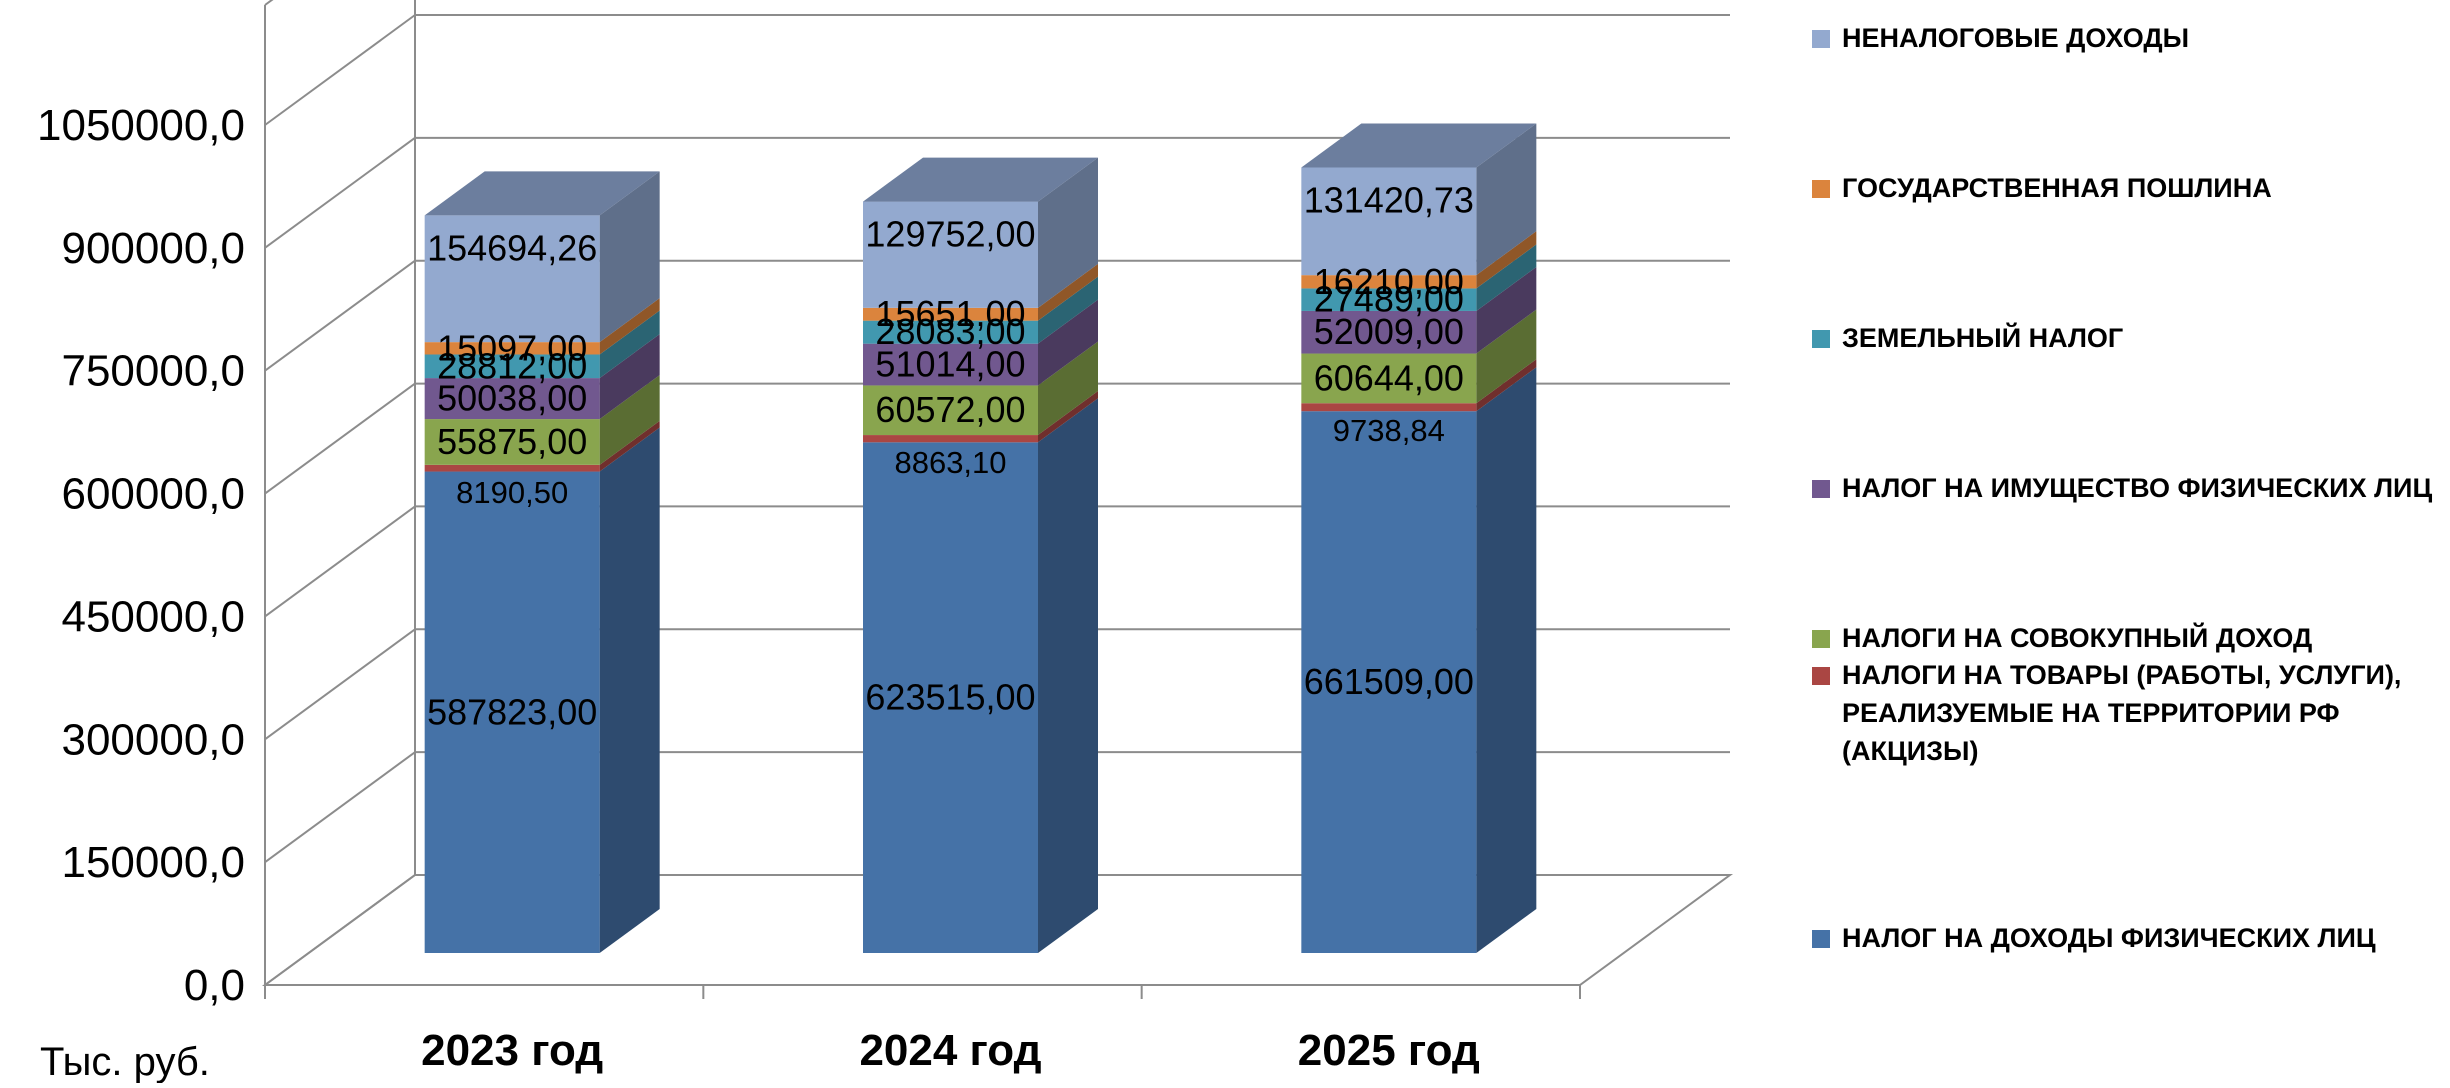  Describe the element at coordinates (153, 862) in the screenshot. I see `y-tick-label: 150000,0` at that location.